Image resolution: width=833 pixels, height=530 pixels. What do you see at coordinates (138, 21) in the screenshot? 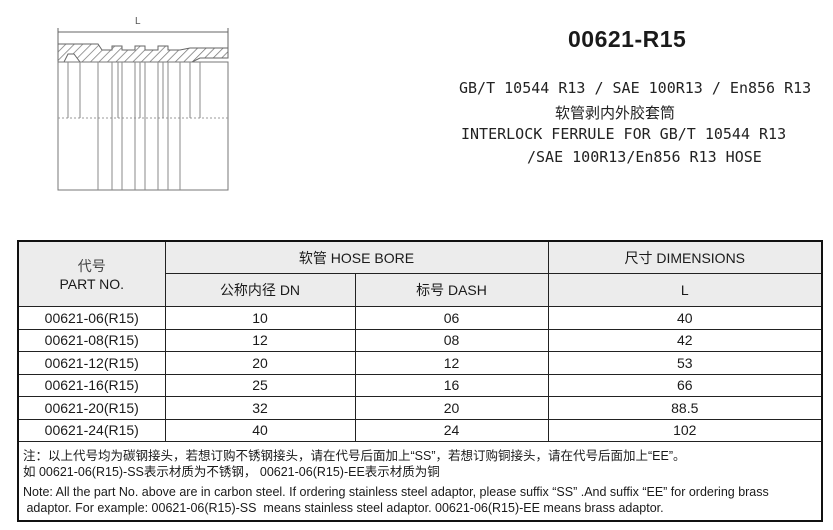
I see `dimension-l-label: L` at bounding box center [138, 21].